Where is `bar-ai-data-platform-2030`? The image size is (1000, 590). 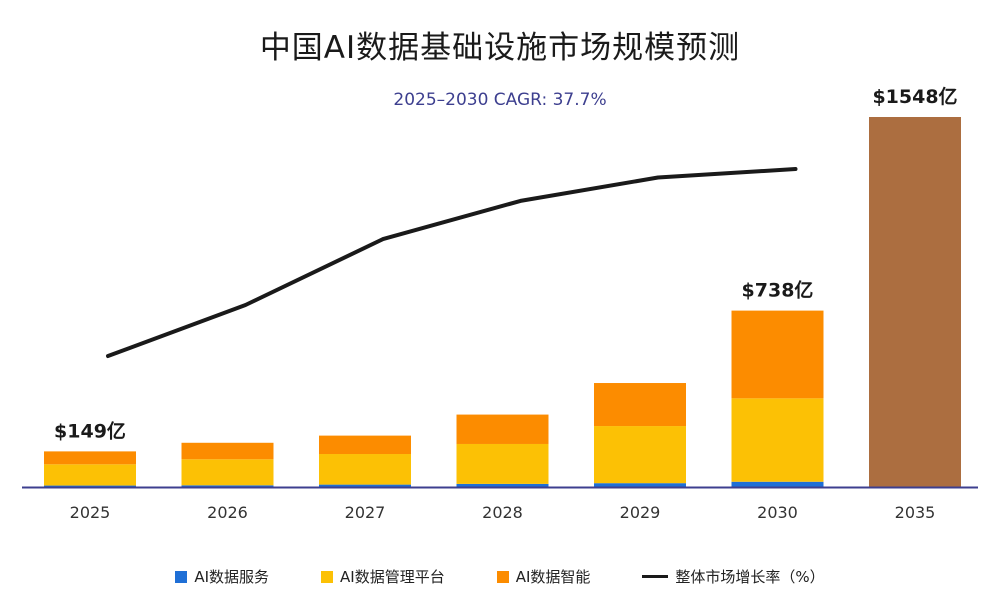 bar-ai-data-platform-2030 is located at coordinates (777, 440).